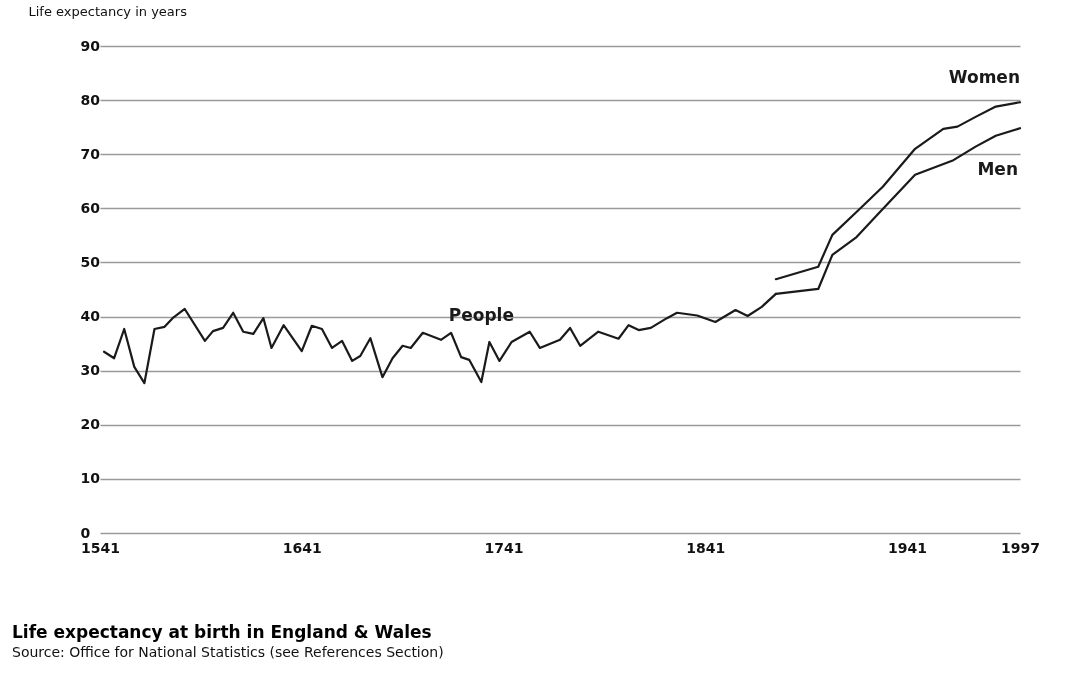  What do you see at coordinates (984, 77) in the screenshot?
I see `series-label: Women` at bounding box center [984, 77].